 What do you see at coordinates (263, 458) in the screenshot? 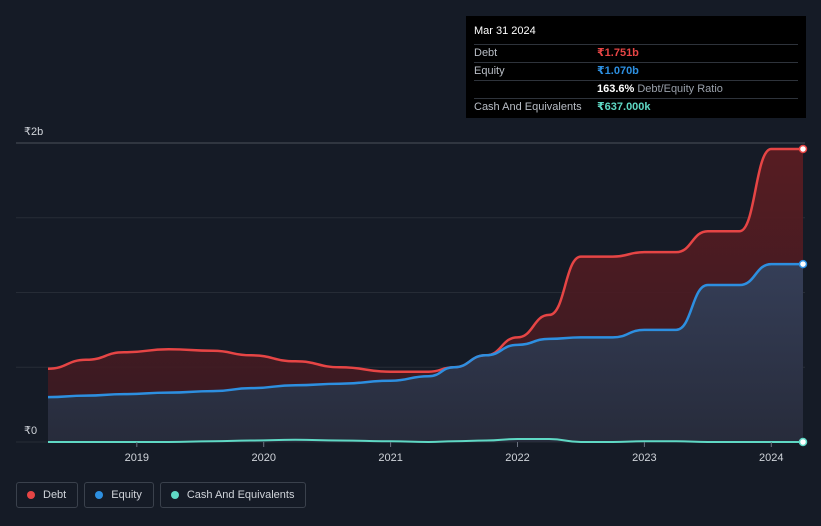
I see `x-tick-label: 2020` at bounding box center [263, 458].